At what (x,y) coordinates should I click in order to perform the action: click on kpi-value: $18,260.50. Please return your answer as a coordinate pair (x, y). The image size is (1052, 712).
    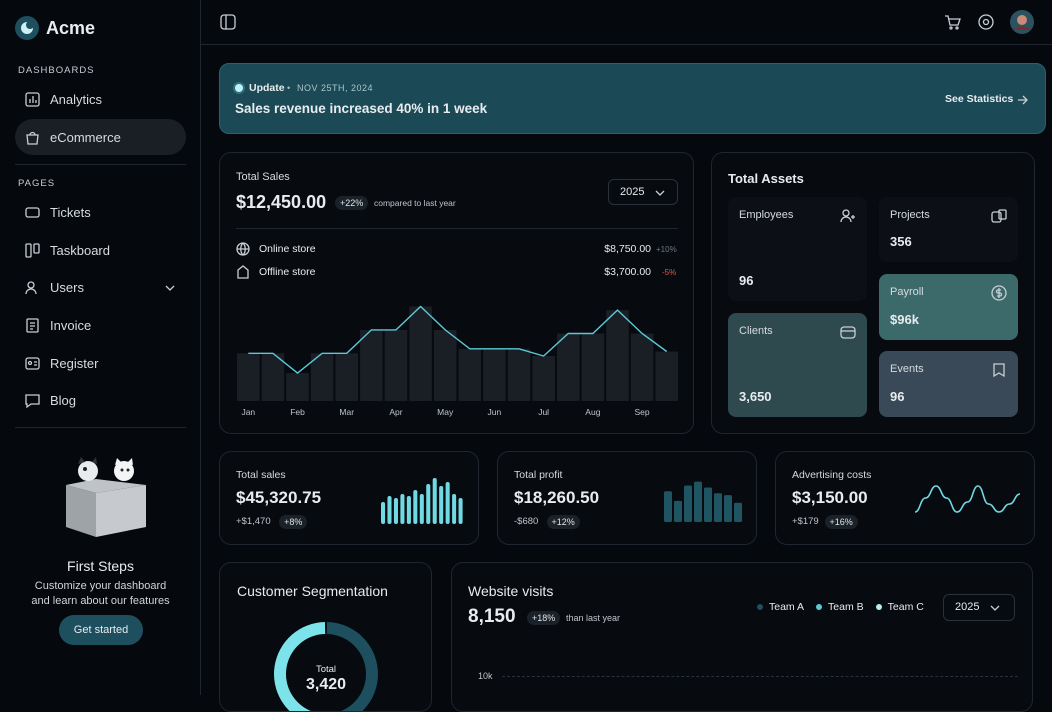
    Looking at the image, I should click on (557, 497).